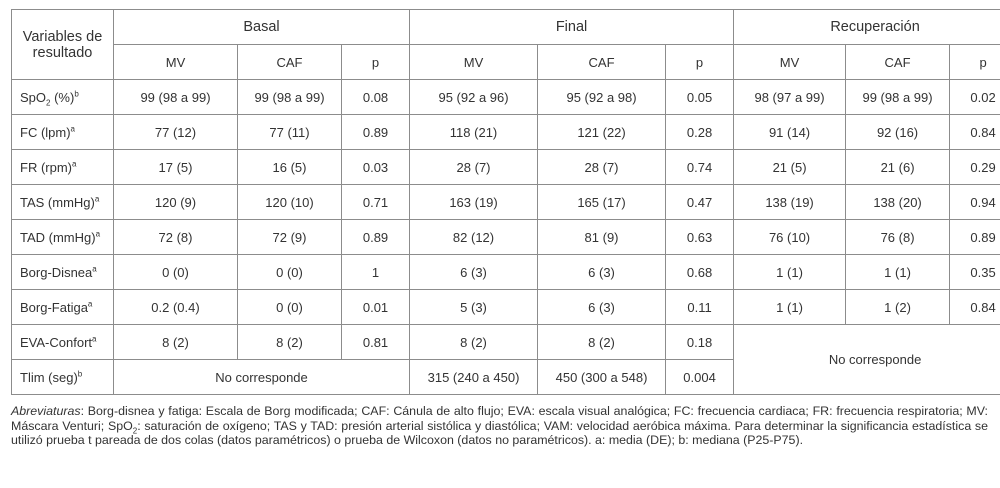  What do you see at coordinates (790, 167) in the screenshot?
I see `table-cell: 21 (5)` at bounding box center [790, 167].